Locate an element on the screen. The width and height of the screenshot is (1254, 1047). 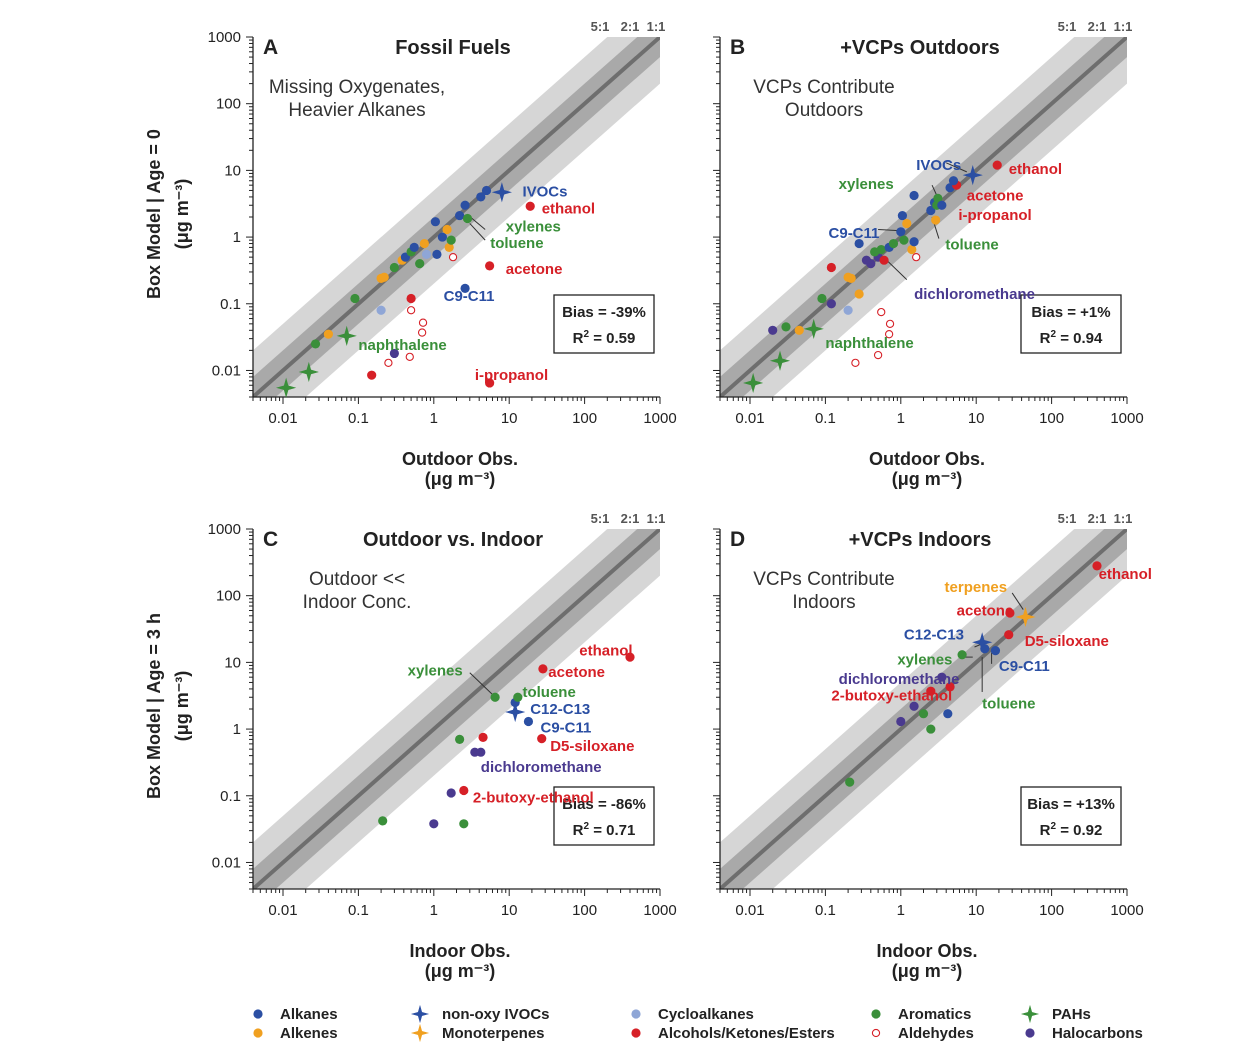
panel-letter: D is located at coordinates (737, 539).